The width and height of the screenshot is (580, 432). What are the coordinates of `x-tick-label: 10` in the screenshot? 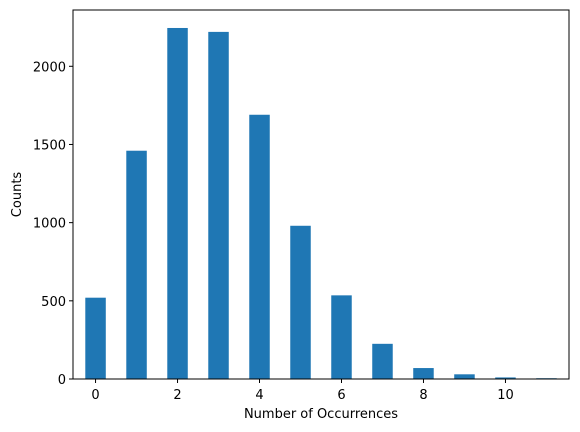 It's located at (505, 395).